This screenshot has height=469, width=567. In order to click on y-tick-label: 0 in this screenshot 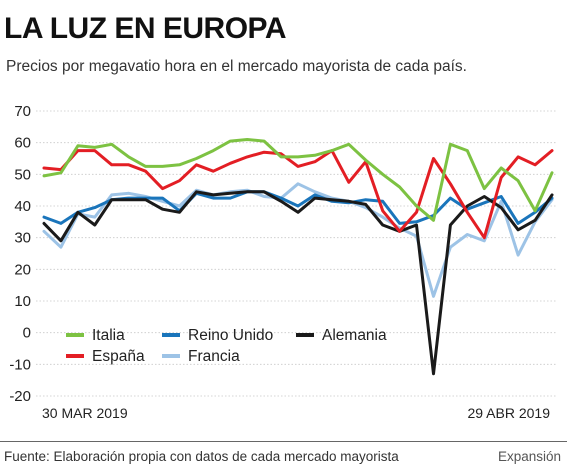, I will do `click(27, 333)`.